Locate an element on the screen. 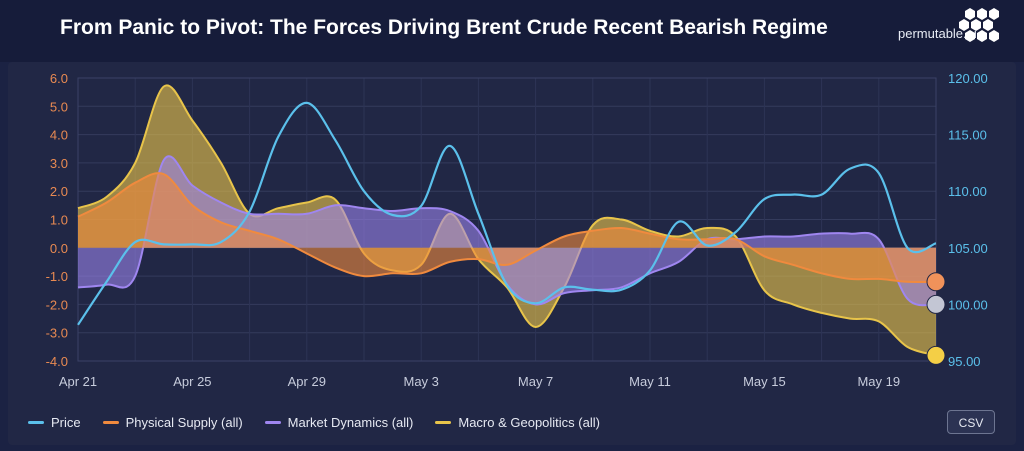 The height and width of the screenshot is (451, 1024). x-tick-label: May 7 is located at coordinates (535, 381).